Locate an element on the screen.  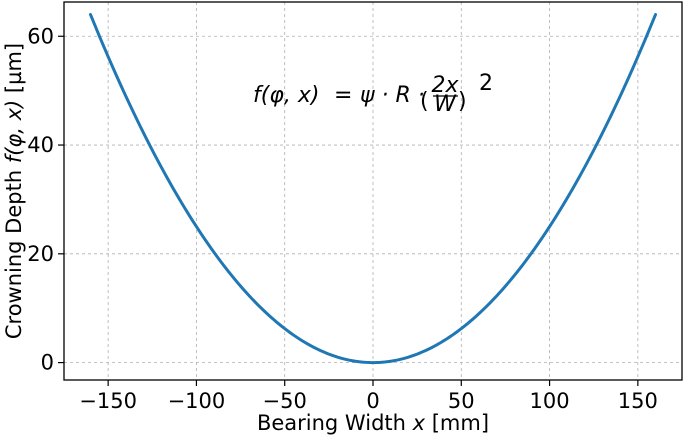
formula-coefficient: ψ · R · is located at coordinates (392, 95).